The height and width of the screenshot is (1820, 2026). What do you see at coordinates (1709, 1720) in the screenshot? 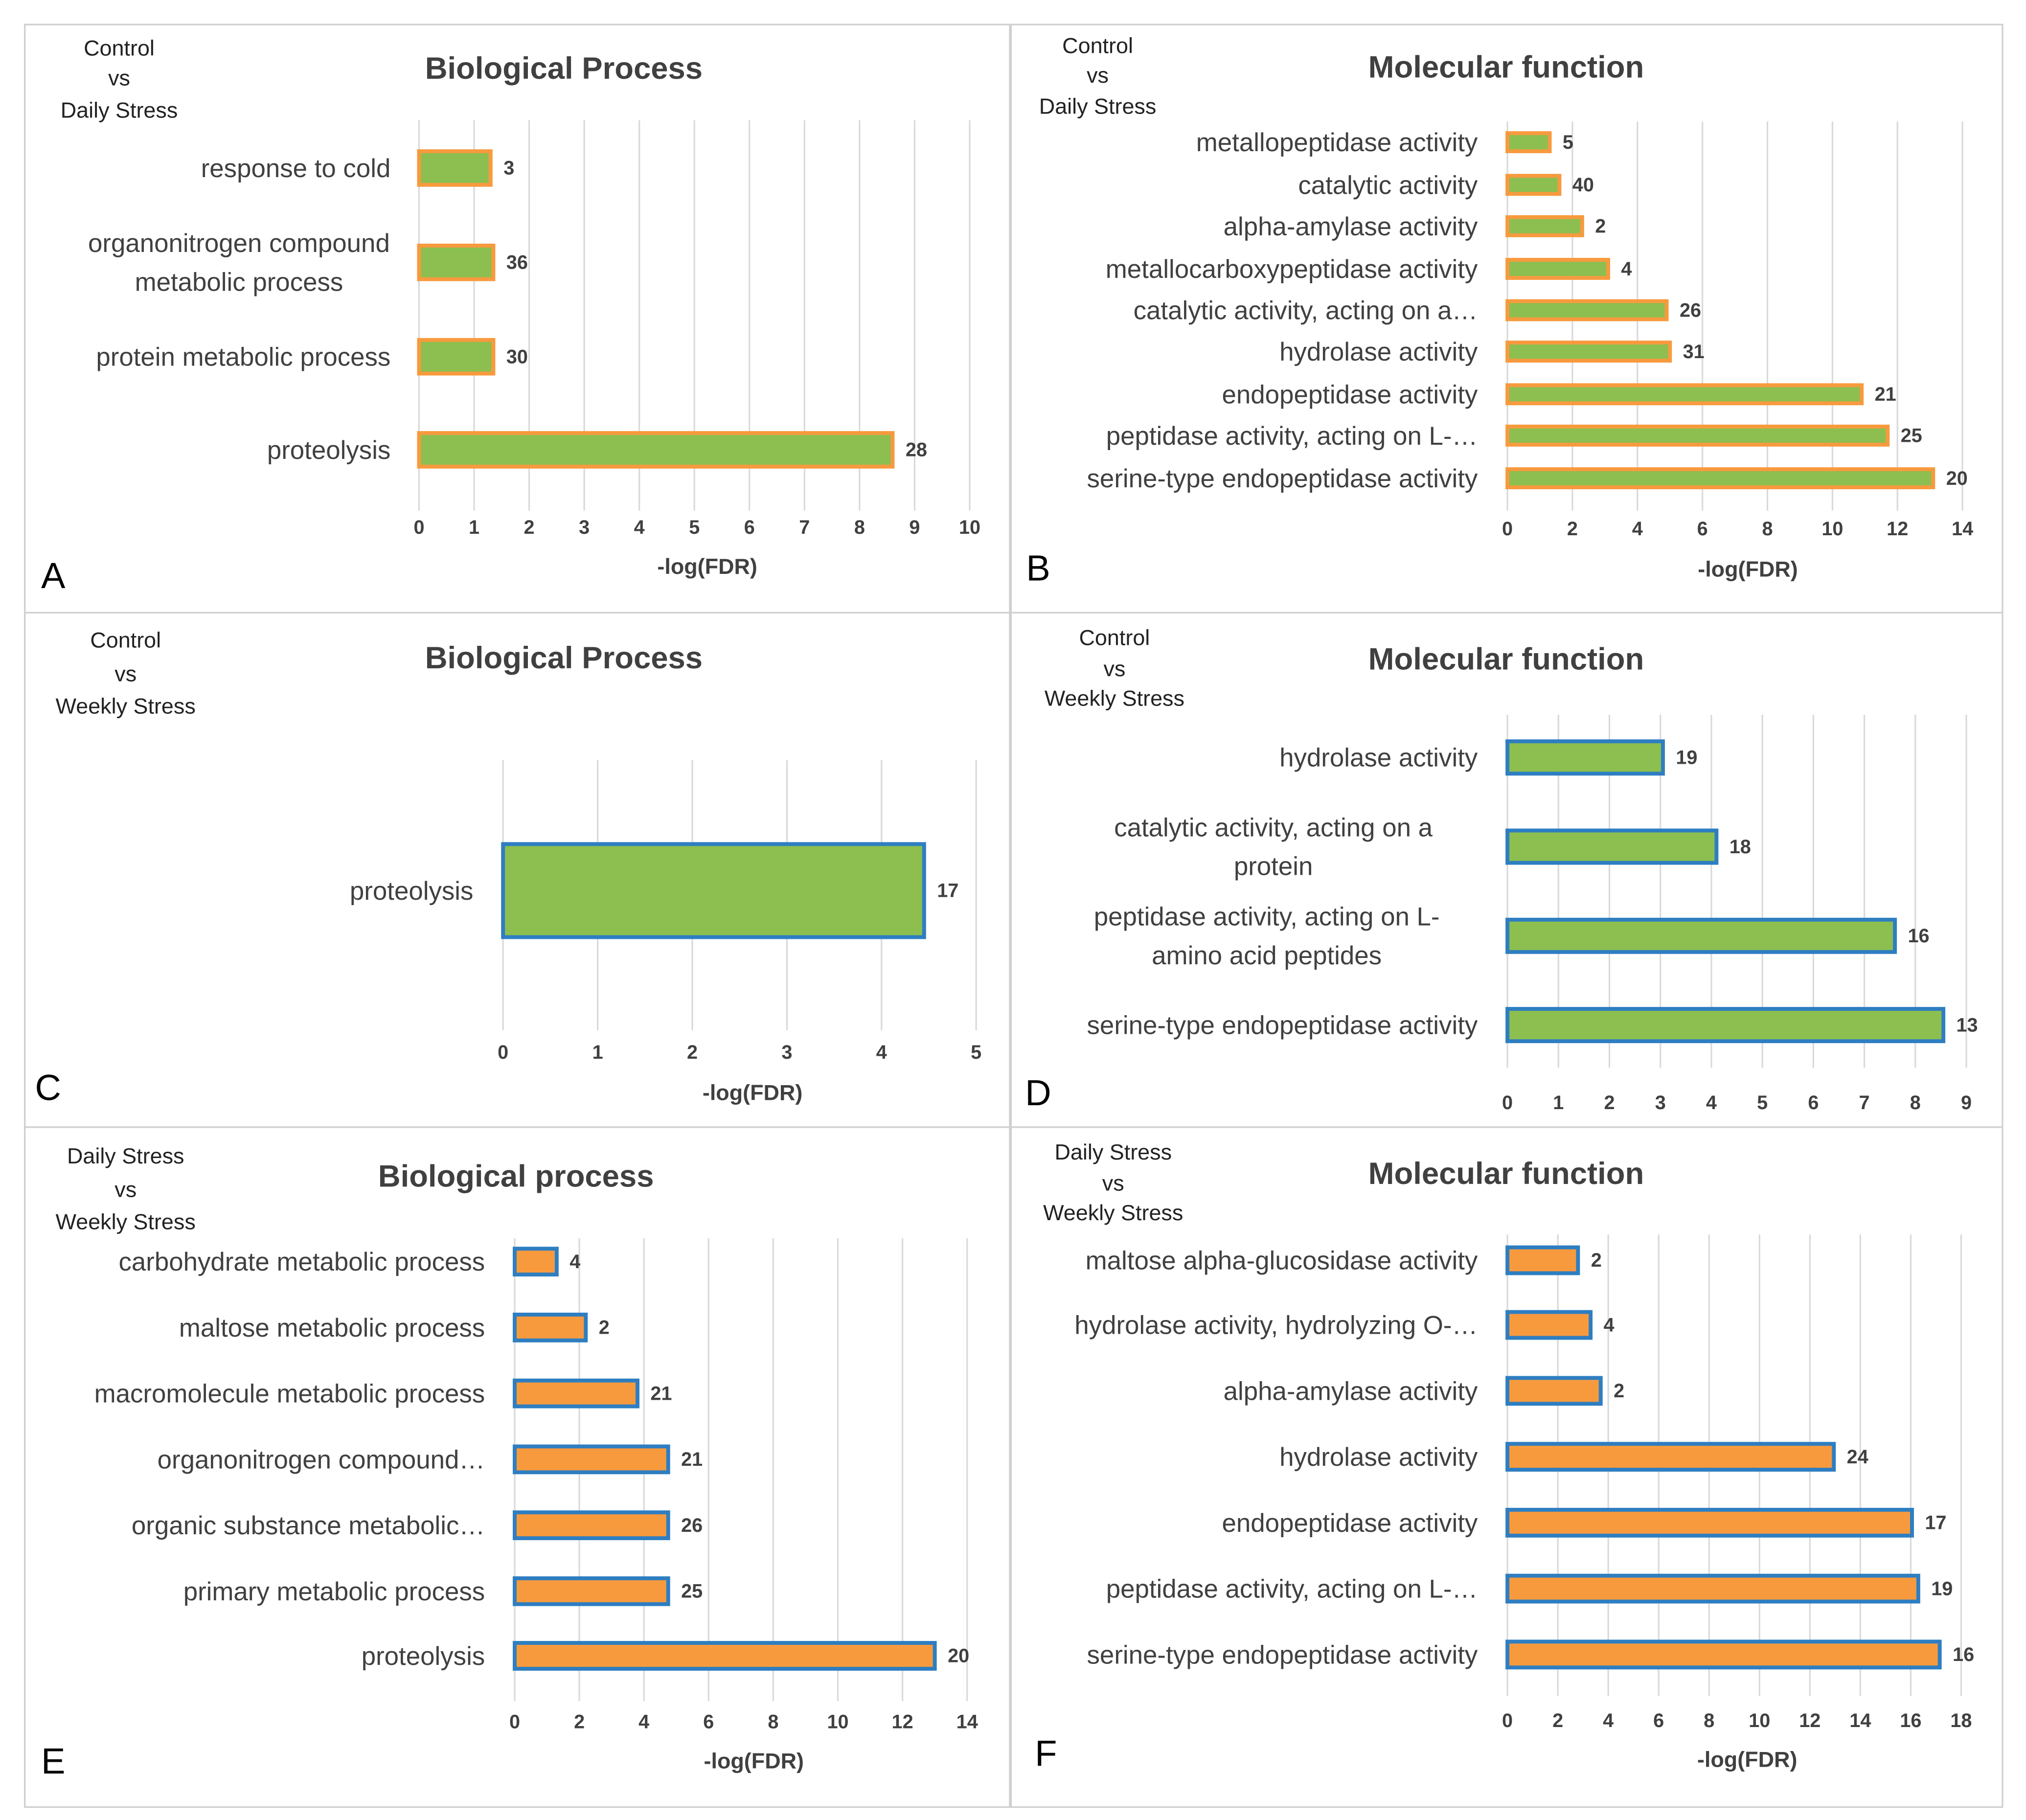
I see `panel-f-xtick-label: 8` at bounding box center [1709, 1720].